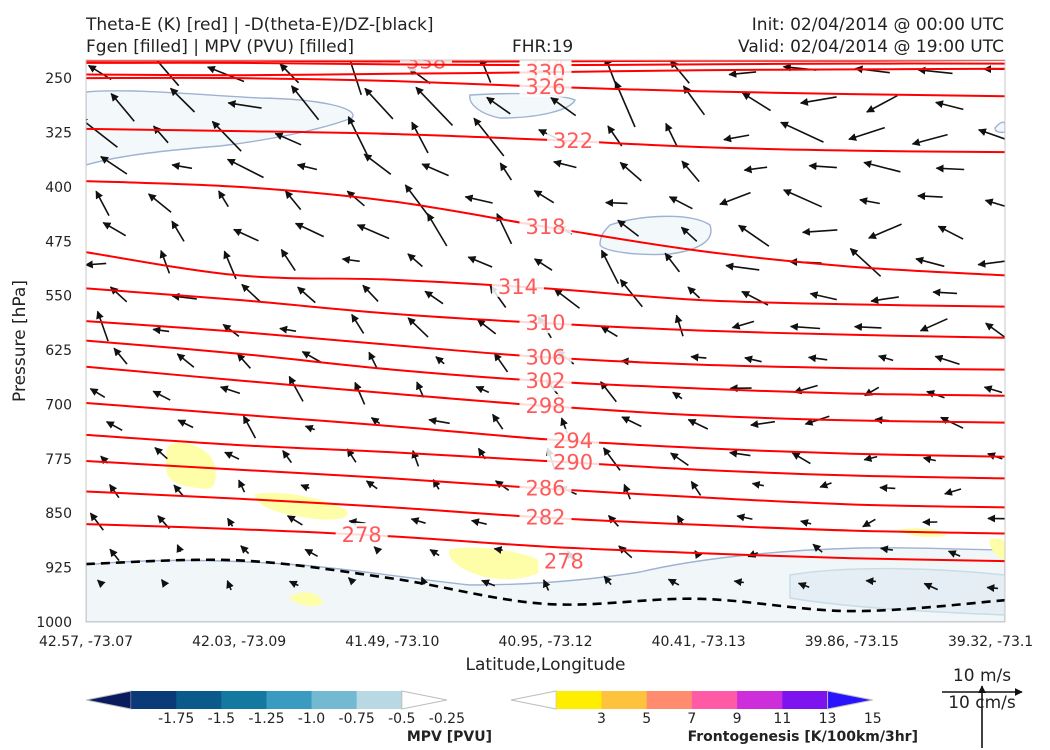 The width and height of the screenshot is (1050, 750). Describe the element at coordinates (221, 719) in the screenshot. I see `mpv-colorbar-tick-label: -1.5` at that location.